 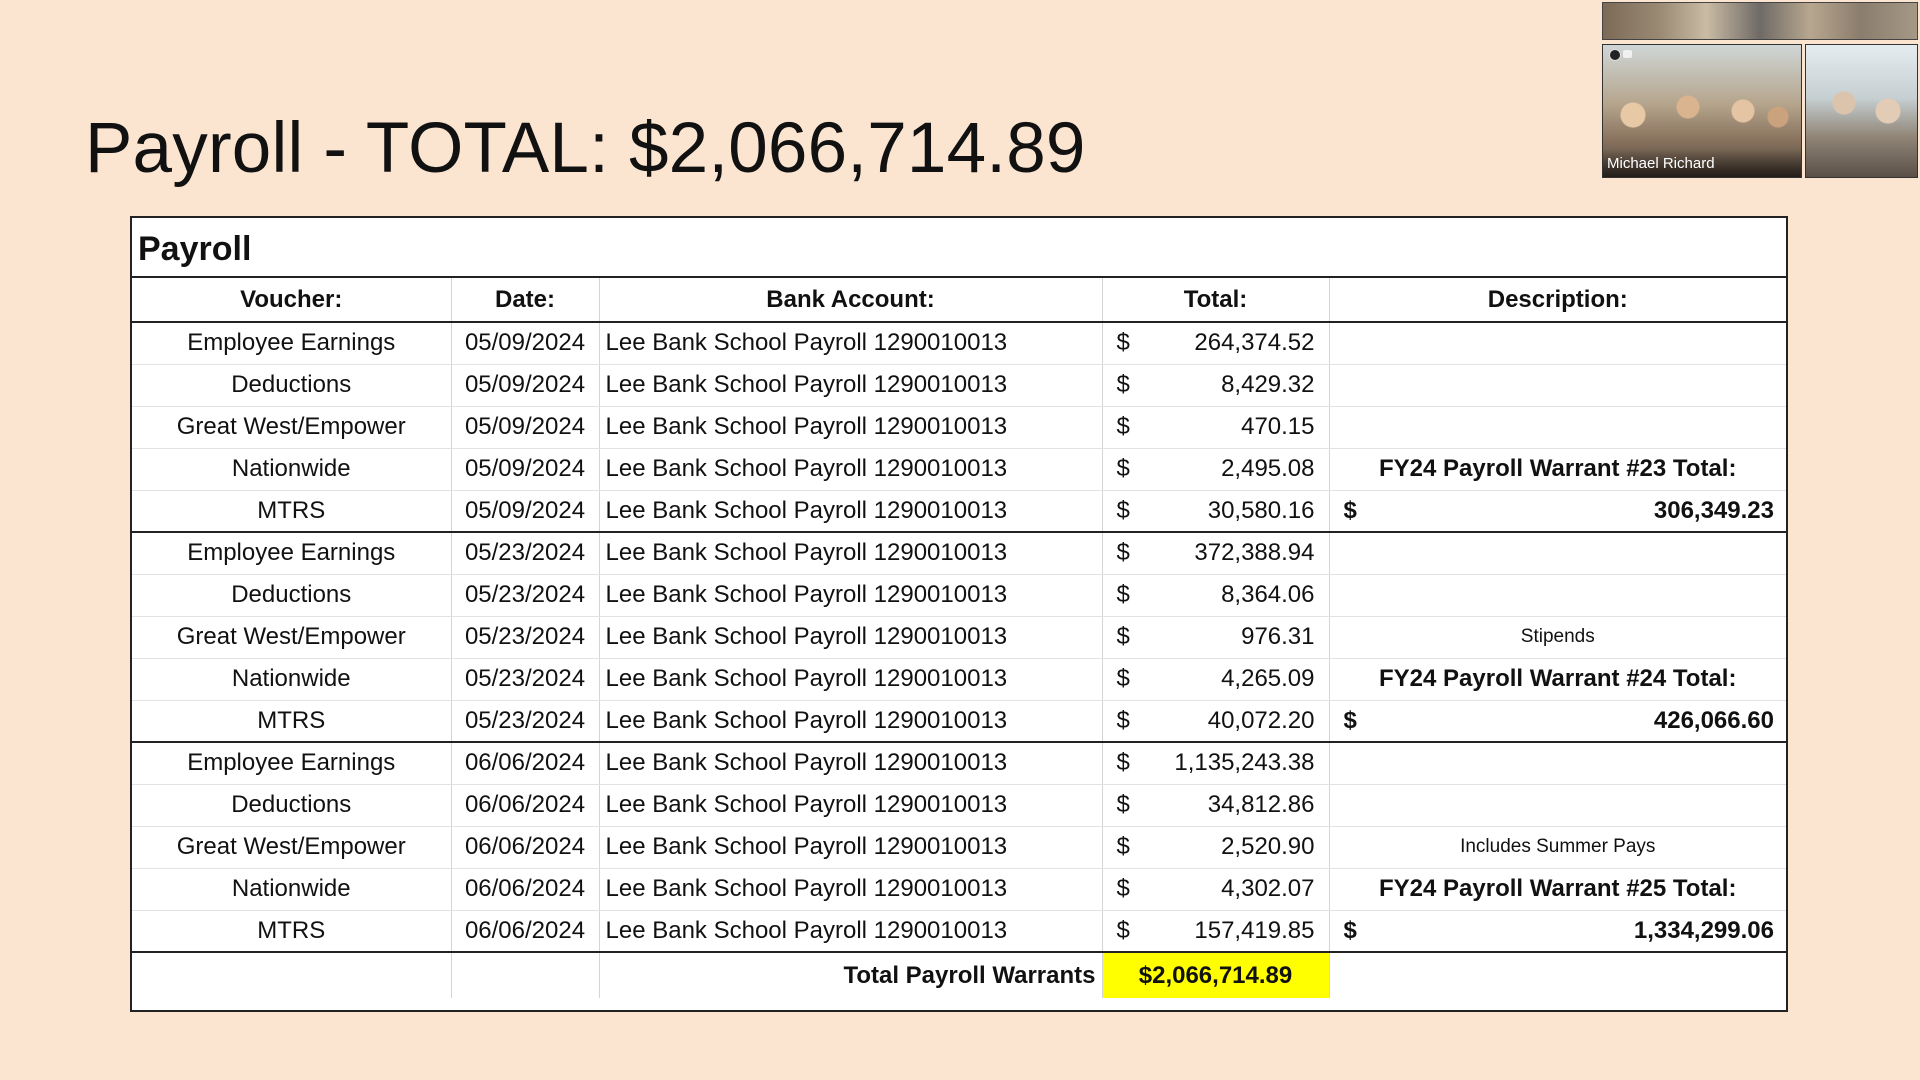 I want to click on amount-value: 470.15, so click(x=1278, y=426).